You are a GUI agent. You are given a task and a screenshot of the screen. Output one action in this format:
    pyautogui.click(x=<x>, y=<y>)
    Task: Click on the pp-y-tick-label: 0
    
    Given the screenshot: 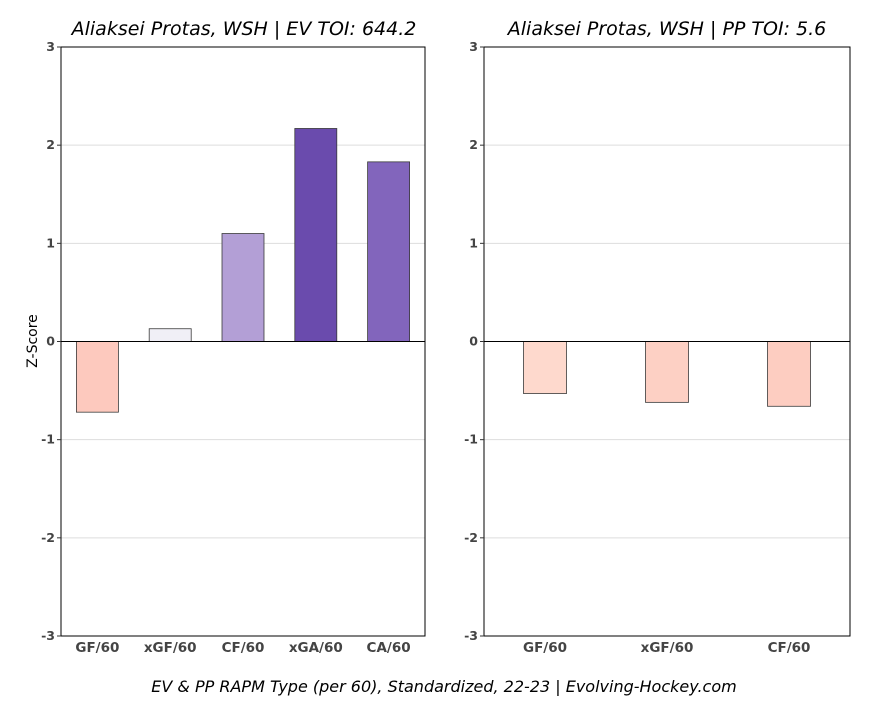 What is the action you would take?
    pyautogui.click(x=473, y=341)
    